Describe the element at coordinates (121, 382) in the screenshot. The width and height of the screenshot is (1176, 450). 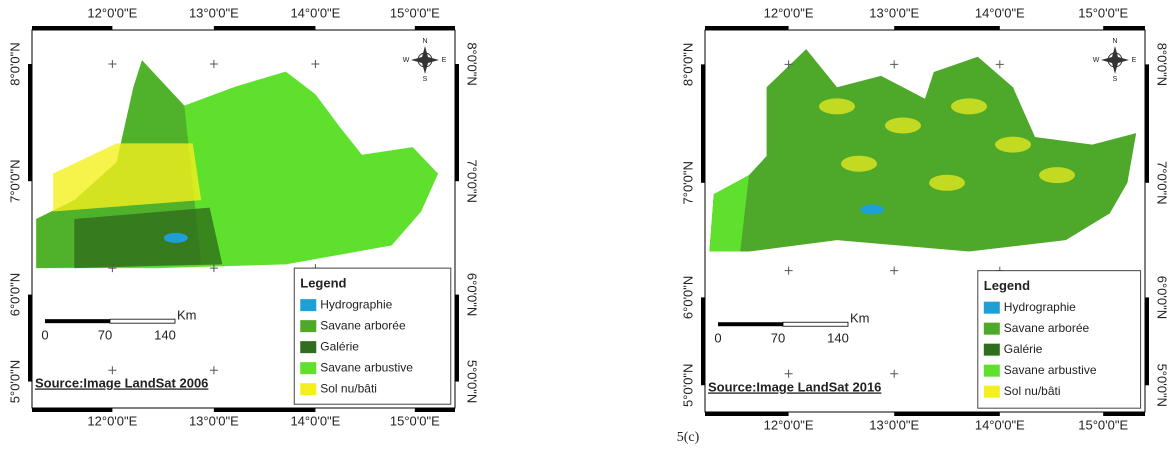
I see `source-label: Source:Image LandSat 2006` at that location.